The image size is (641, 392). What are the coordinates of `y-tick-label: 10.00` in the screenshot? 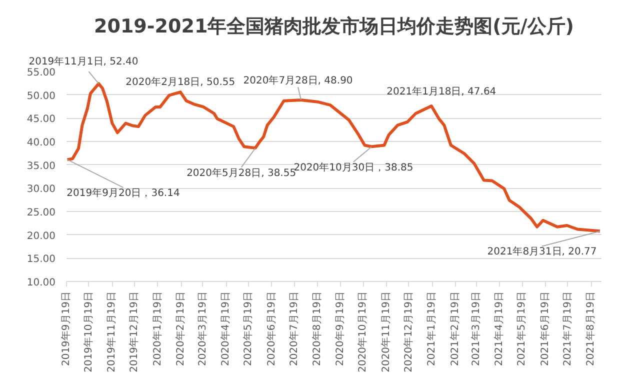 It's located at (41, 283).